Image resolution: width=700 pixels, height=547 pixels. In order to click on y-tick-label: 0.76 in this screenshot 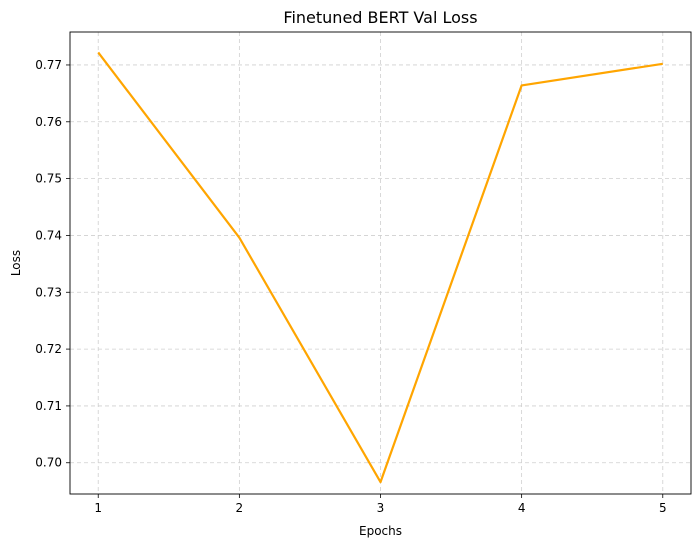, I will do `click(48, 122)`.